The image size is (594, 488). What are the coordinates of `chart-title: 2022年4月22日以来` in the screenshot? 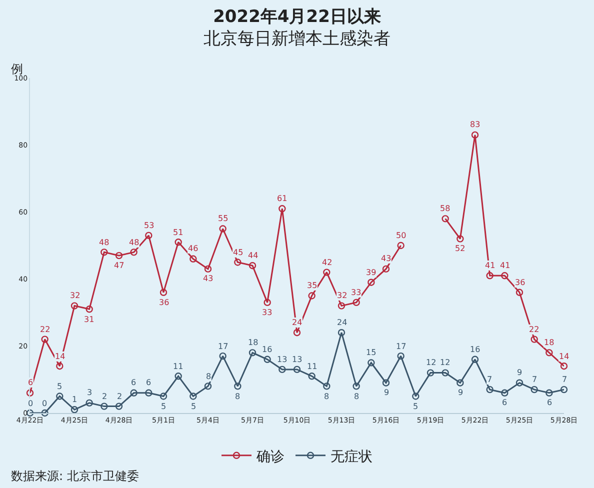 It's located at (297, 16).